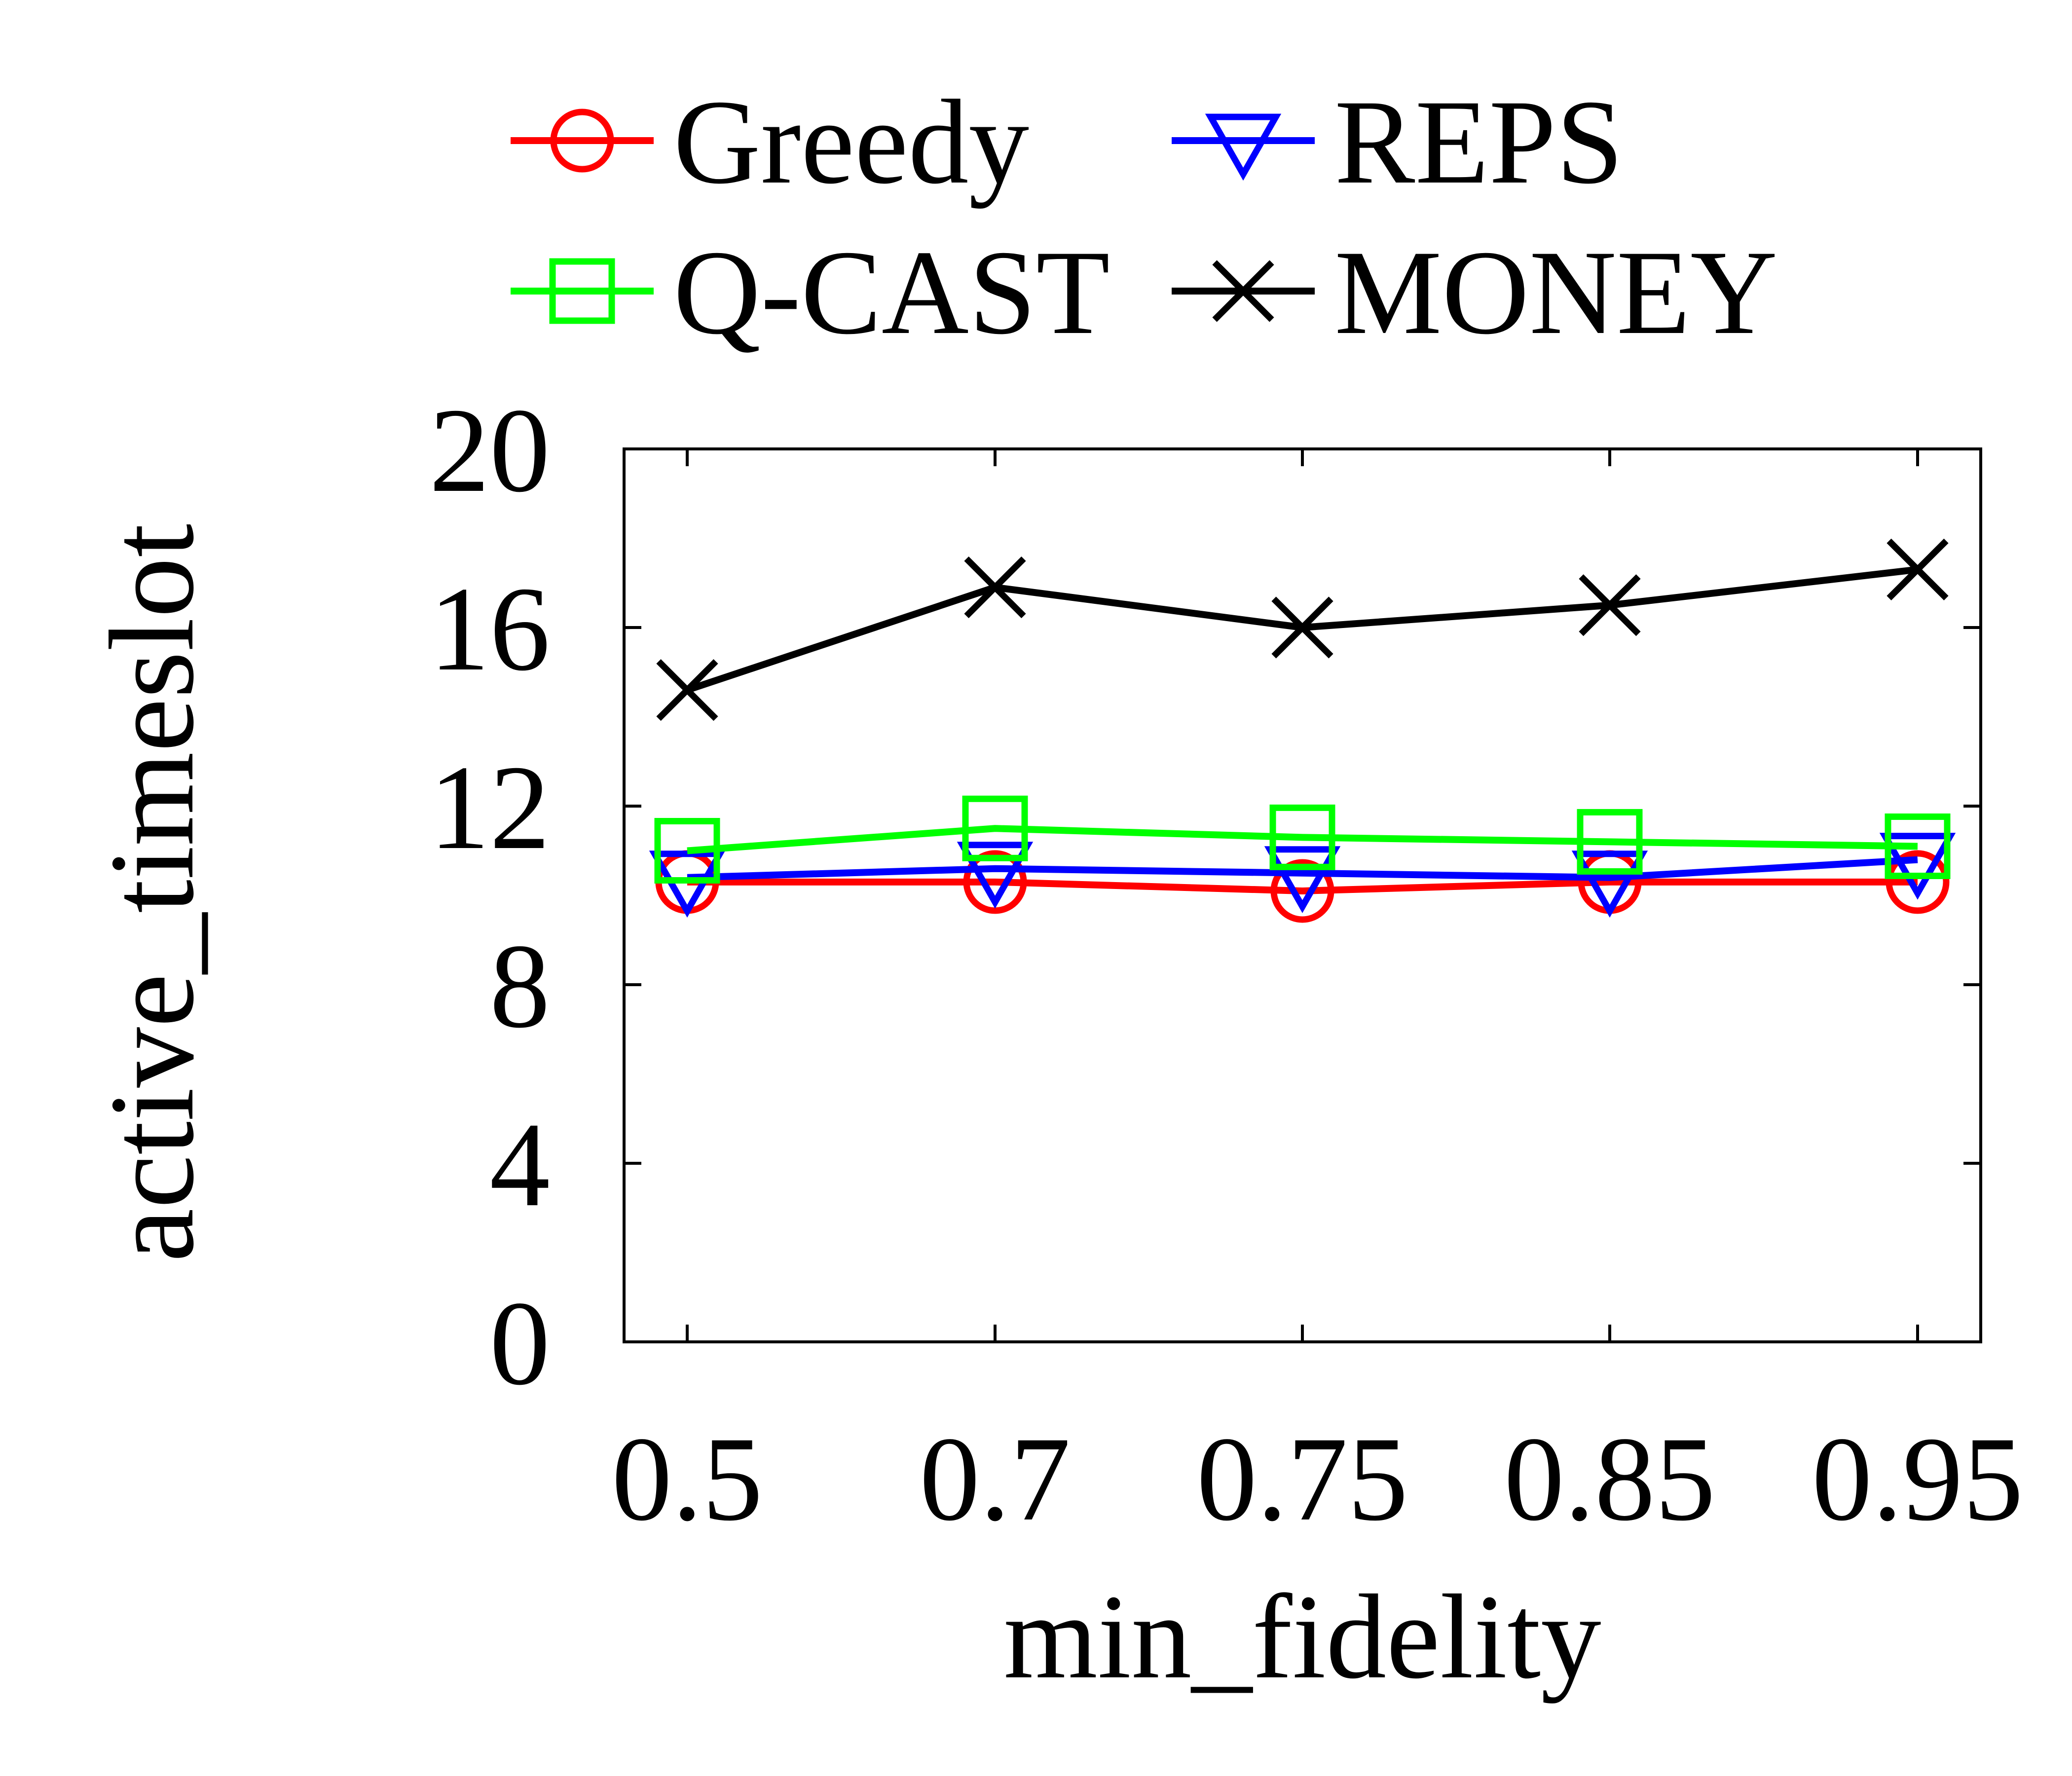  I want to click on legend-marker-reps, so click(1244, 147).